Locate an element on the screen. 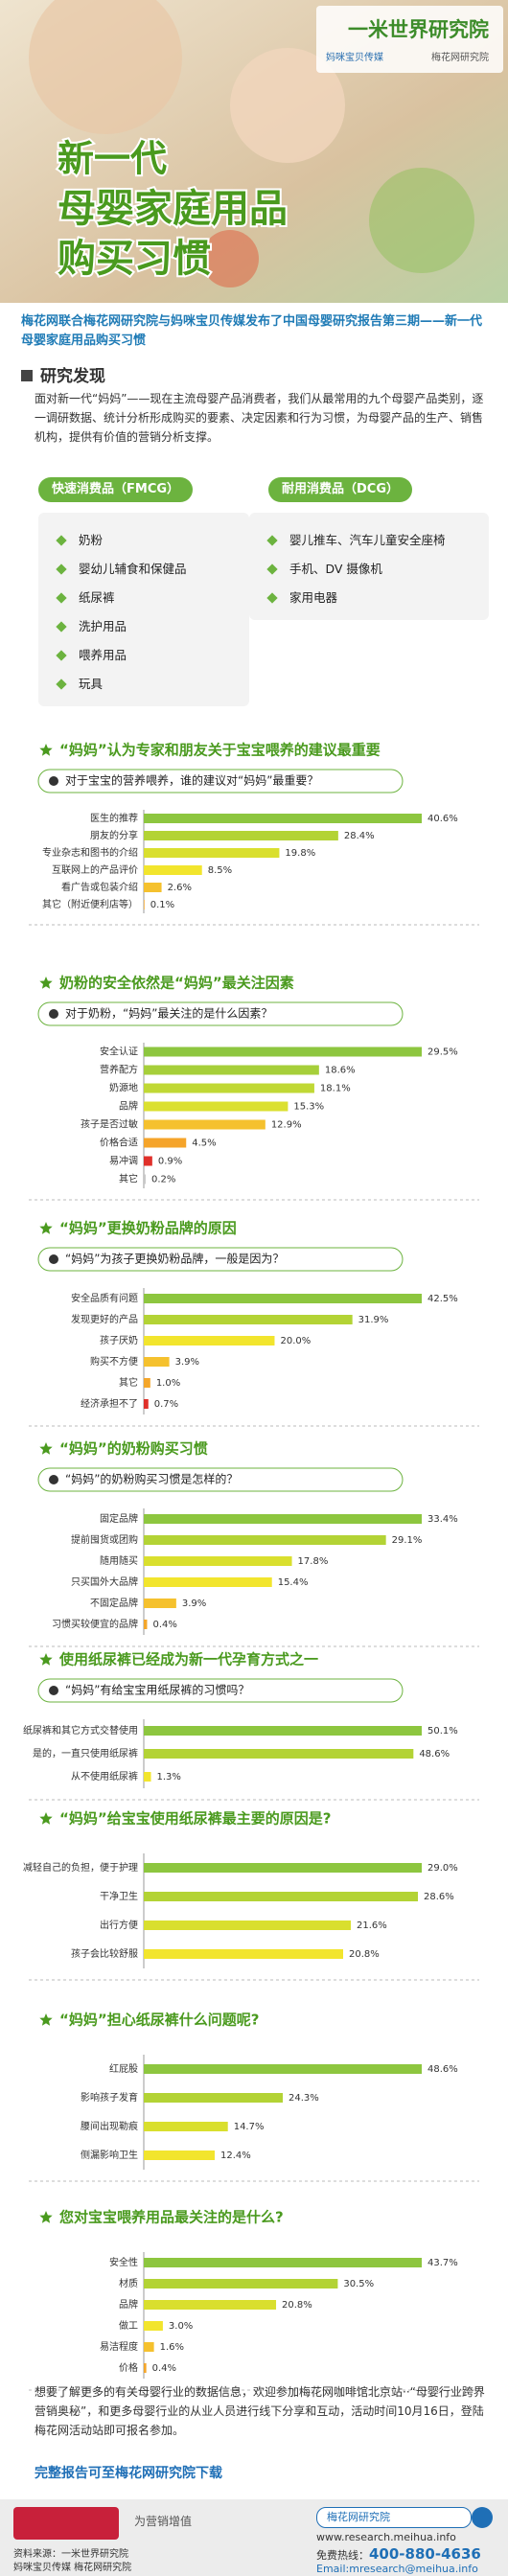 The width and height of the screenshot is (508, 2576). value-label: 15.3% is located at coordinates (308, 1107).